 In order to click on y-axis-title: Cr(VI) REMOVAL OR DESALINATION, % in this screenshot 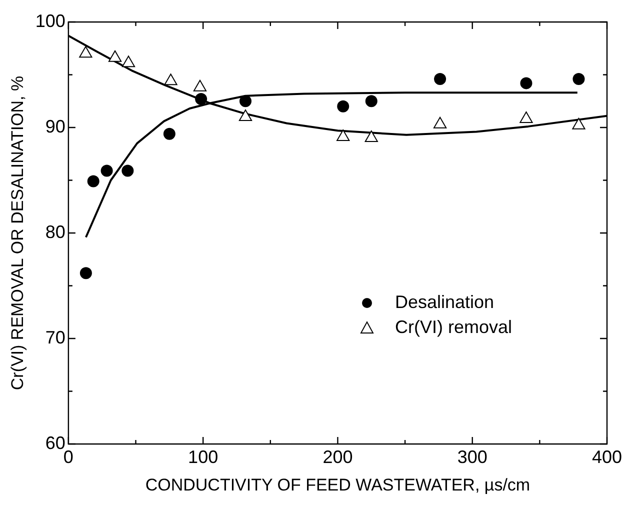, I will do `click(17, 233)`.